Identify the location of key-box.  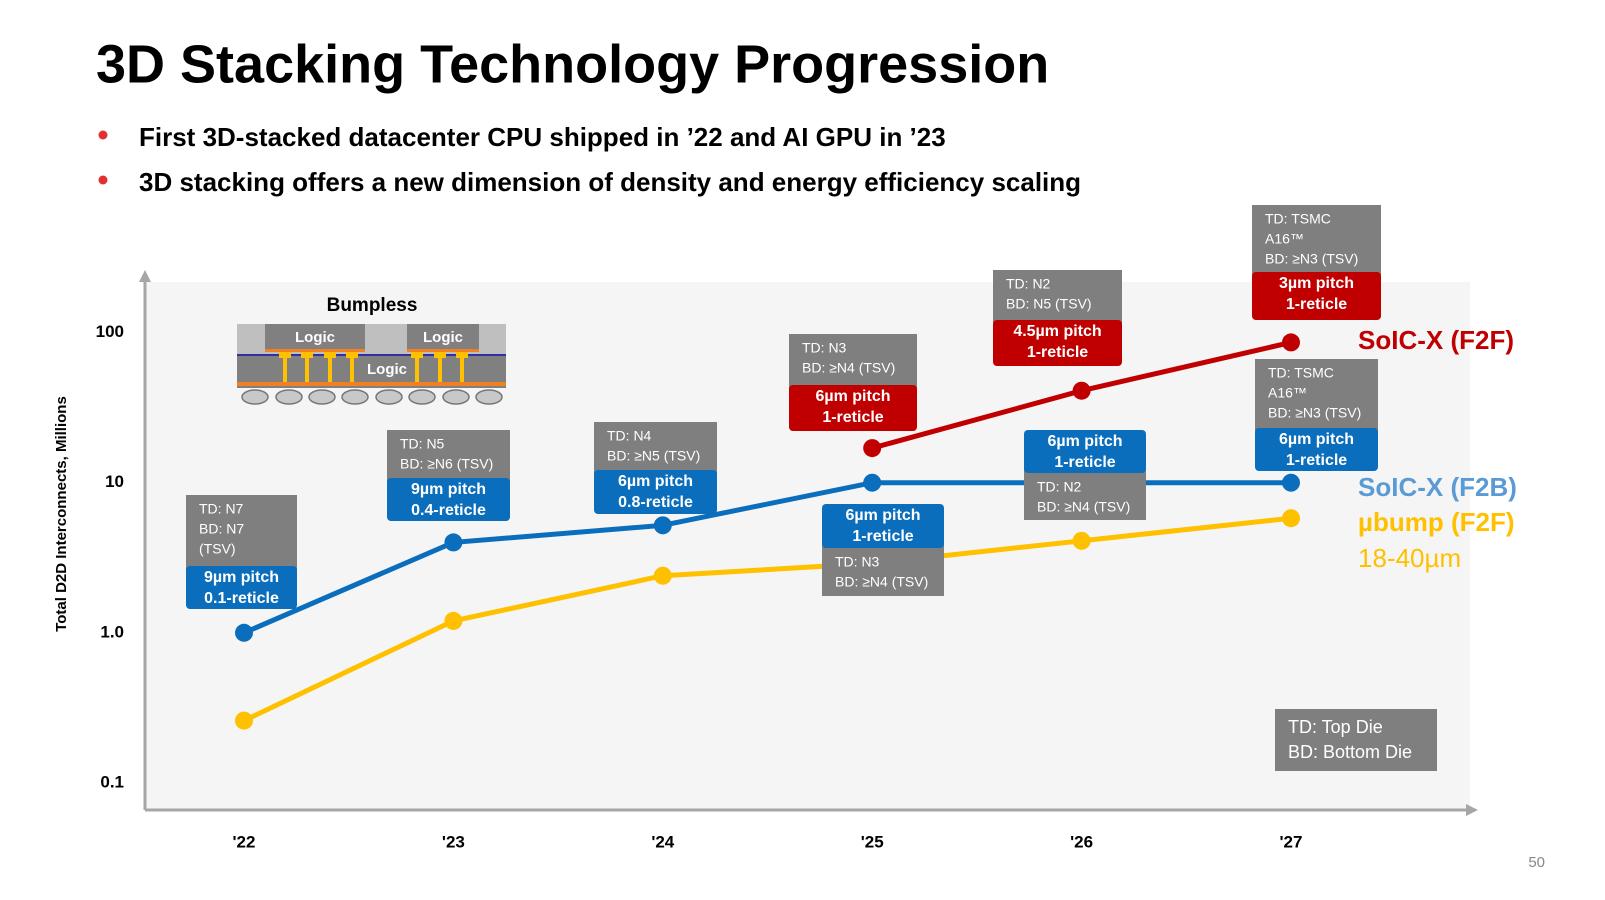
(1356, 740).